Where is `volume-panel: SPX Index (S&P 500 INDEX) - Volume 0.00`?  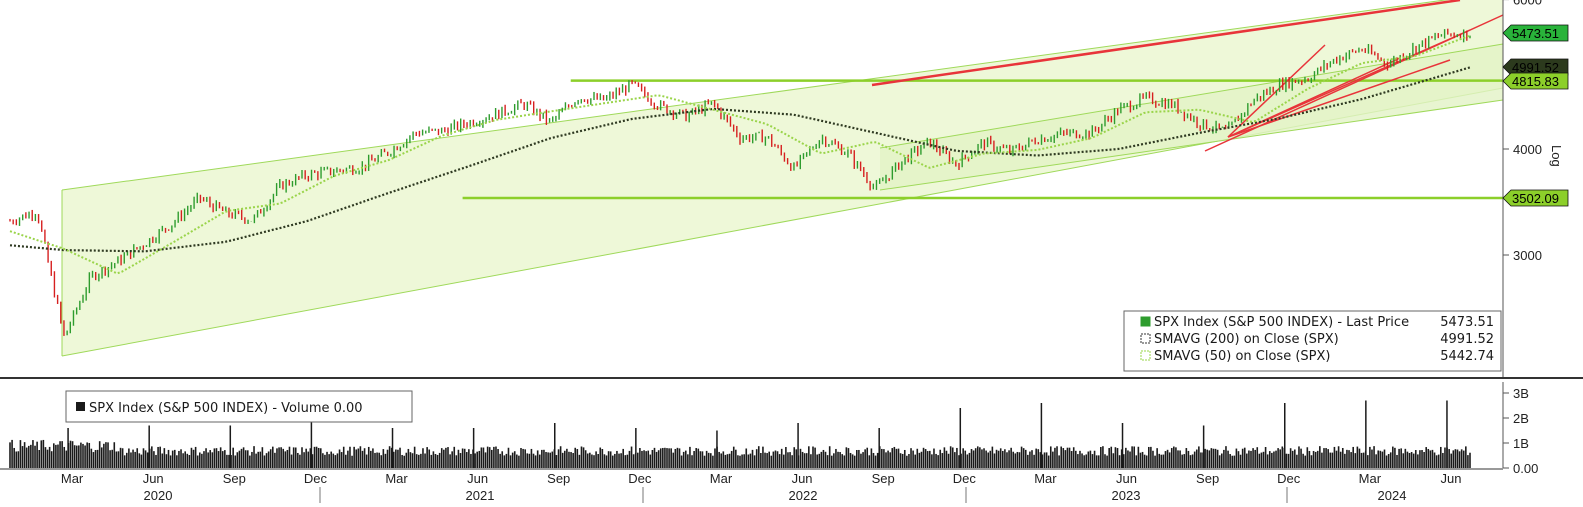
volume-panel: SPX Index (S&P 500 INDEX) - Volume 0.00 is located at coordinates (740, 429).